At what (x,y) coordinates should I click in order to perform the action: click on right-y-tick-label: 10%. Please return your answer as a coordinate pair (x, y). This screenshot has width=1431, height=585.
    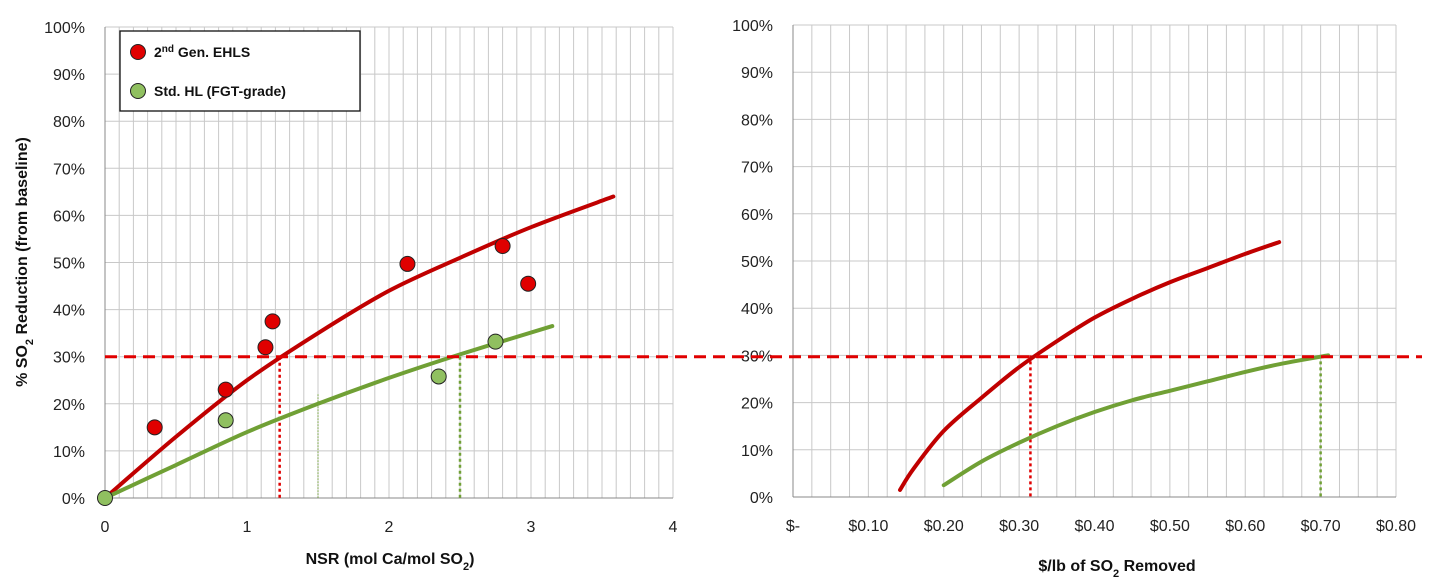
    Looking at the image, I should click on (757, 451).